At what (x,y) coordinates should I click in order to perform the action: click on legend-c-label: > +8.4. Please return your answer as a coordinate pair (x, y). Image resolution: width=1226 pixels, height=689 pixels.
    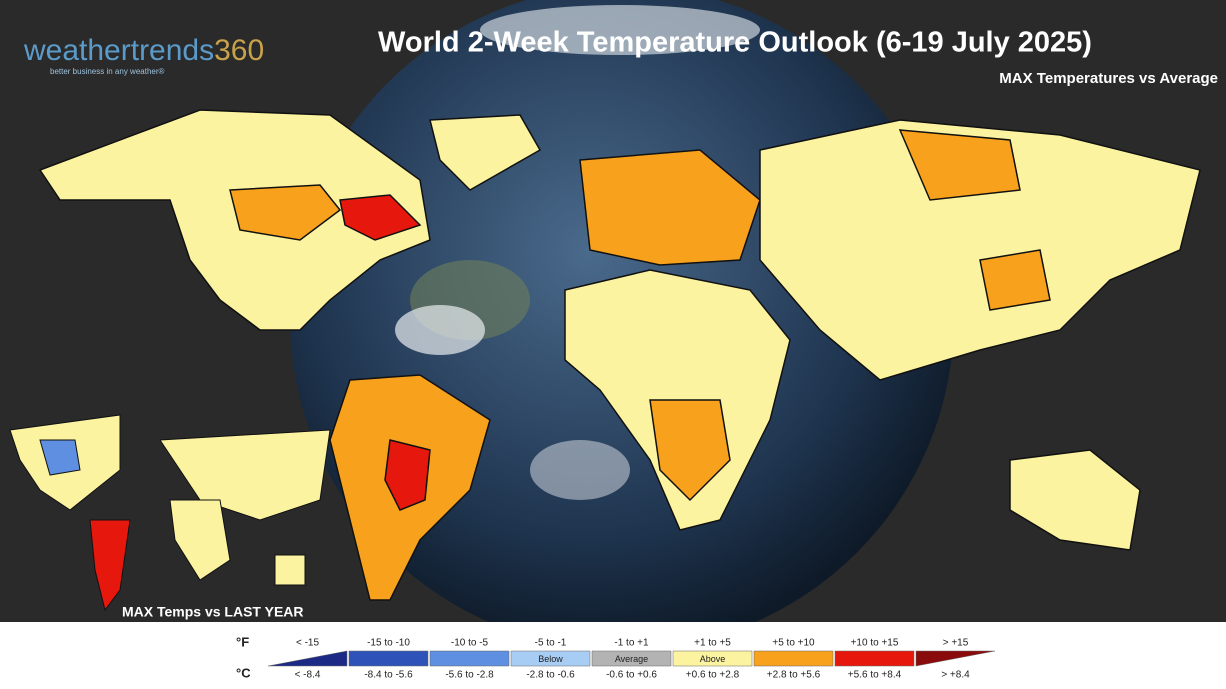
    Looking at the image, I should click on (955, 675).